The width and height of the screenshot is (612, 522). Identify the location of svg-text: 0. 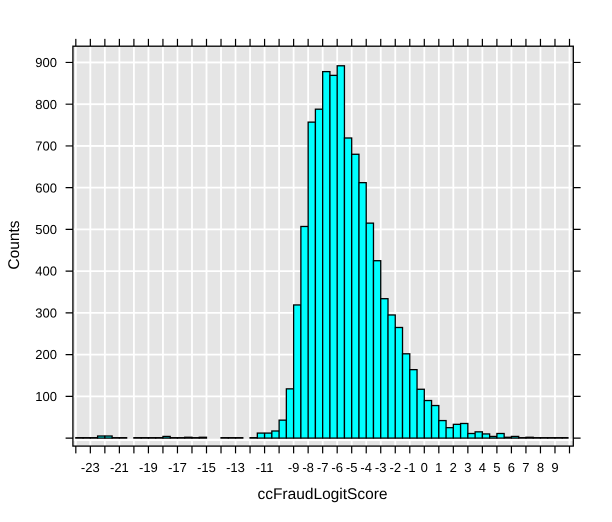
(424, 467).